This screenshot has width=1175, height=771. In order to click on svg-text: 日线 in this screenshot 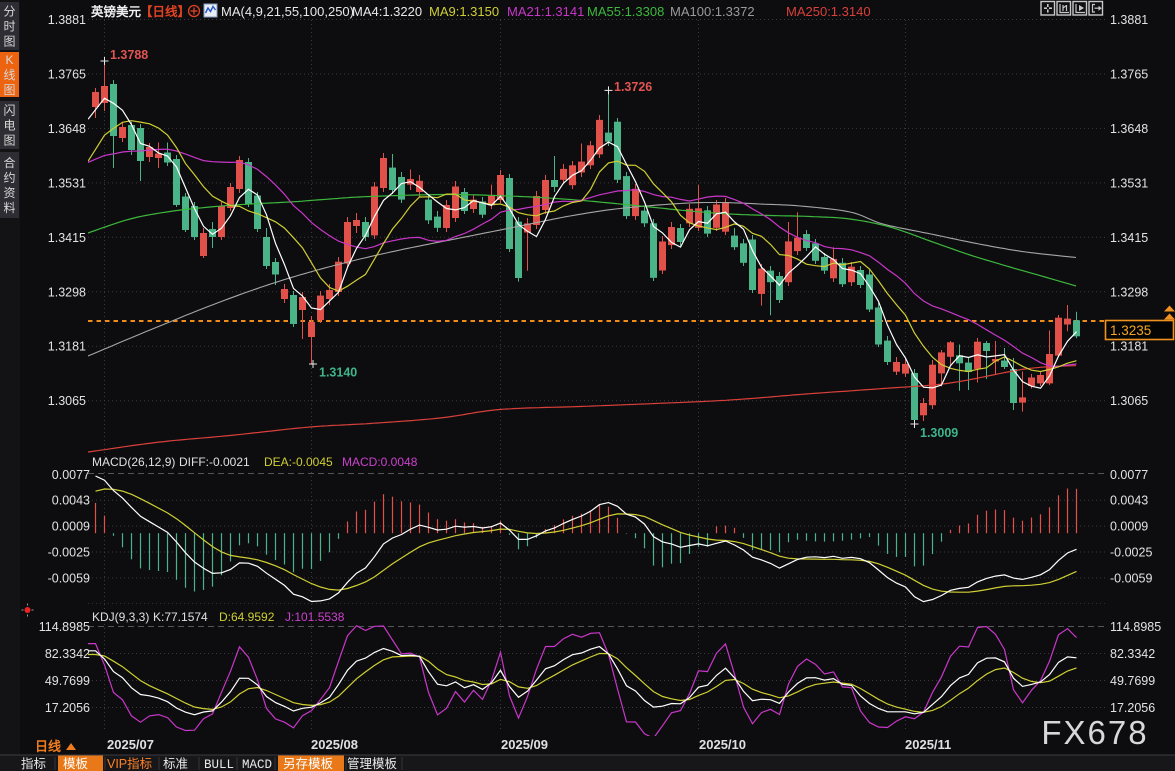, I will do `click(48, 746)`.